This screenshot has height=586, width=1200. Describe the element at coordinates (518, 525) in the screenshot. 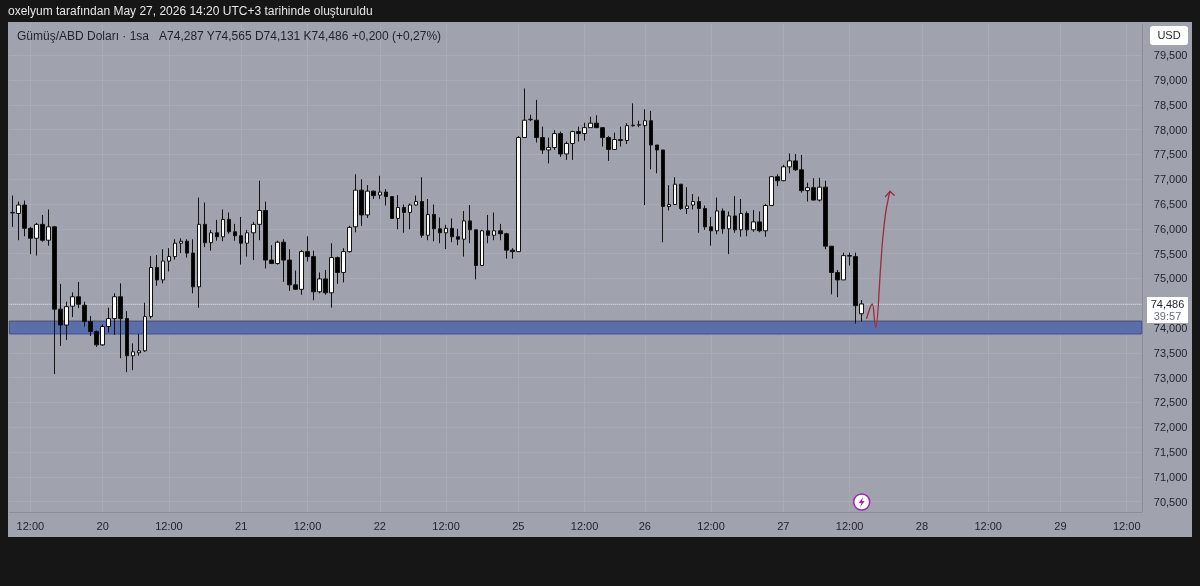

I see `x-tick-label: 25` at that location.